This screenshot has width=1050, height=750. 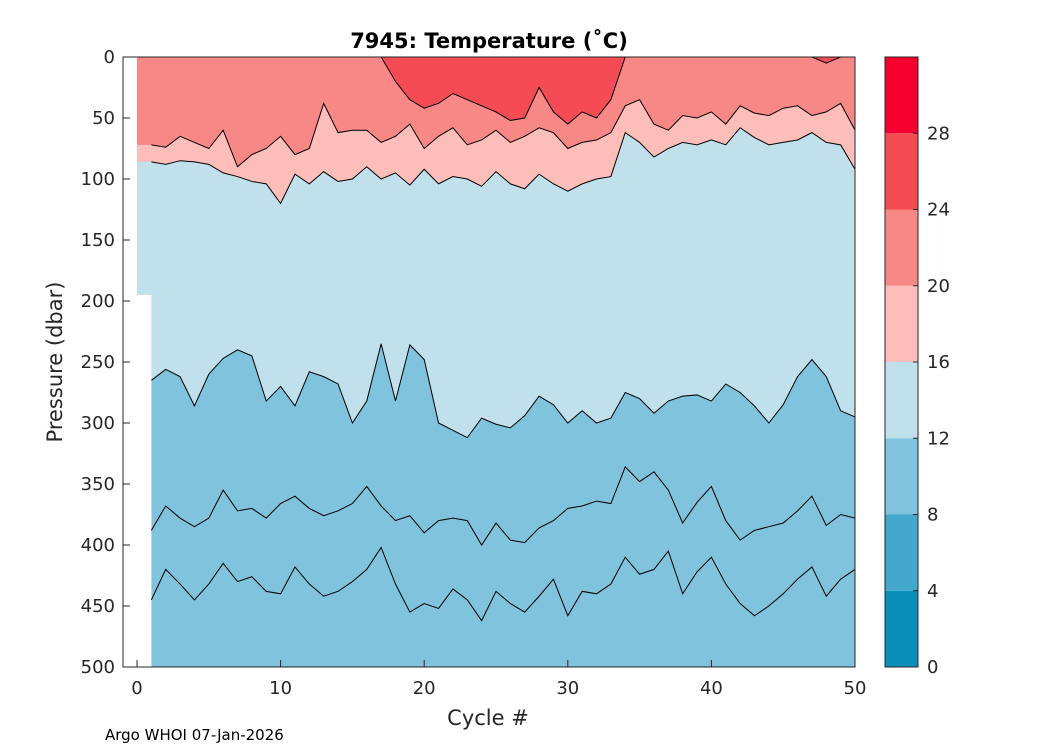 I want to click on y-tick-label: 200, so click(x=98, y=301).